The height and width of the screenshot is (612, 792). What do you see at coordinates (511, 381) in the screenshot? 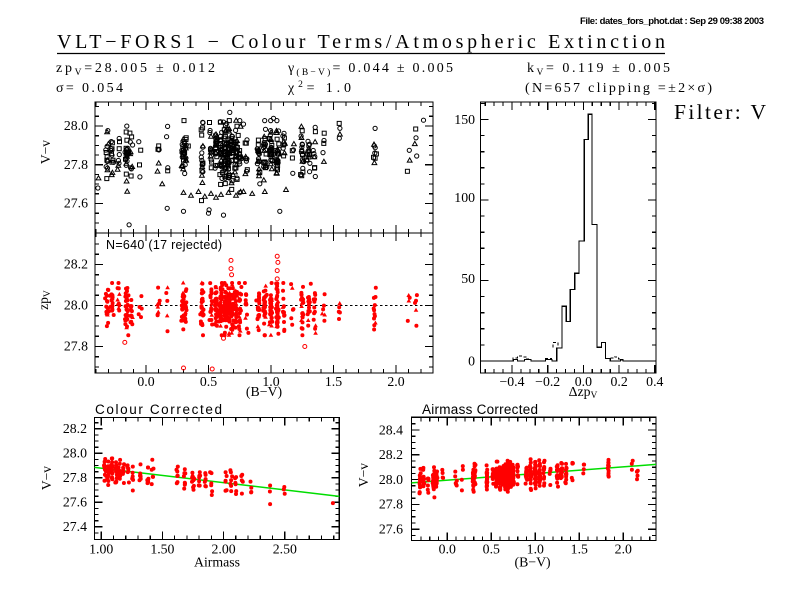
I see `svg-text: −0.4` at bounding box center [511, 381].